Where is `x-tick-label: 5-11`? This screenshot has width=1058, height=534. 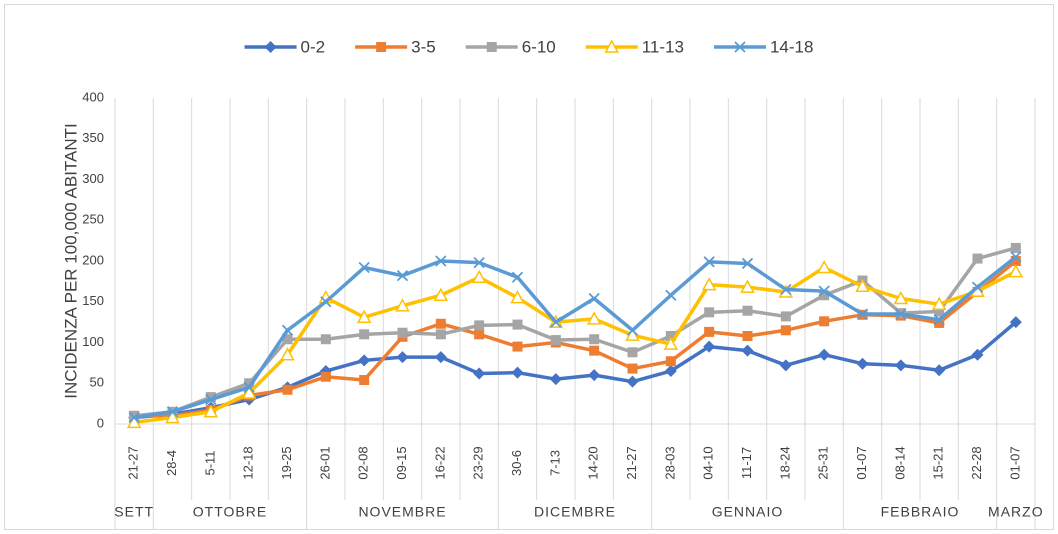
x-tick-label: 5-11 is located at coordinates (209, 462).